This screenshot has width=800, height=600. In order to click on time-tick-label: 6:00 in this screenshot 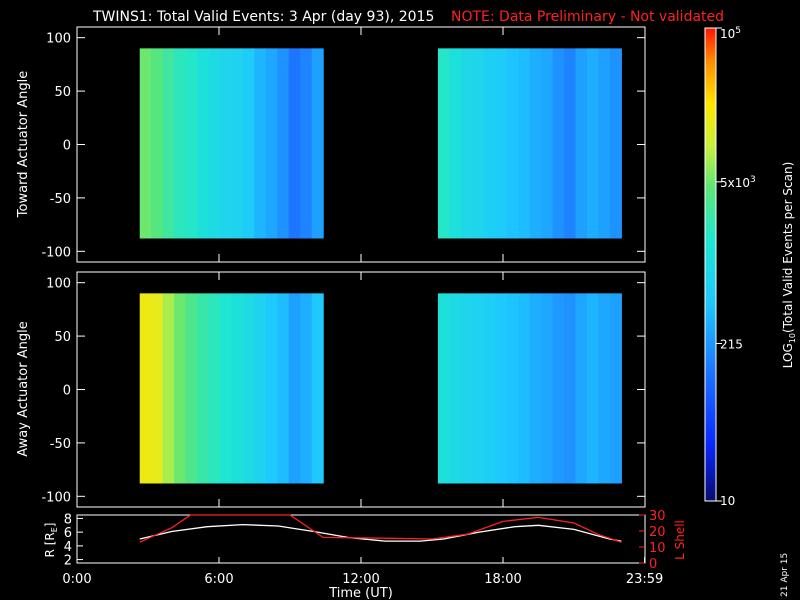, I will do `click(218, 579)`.